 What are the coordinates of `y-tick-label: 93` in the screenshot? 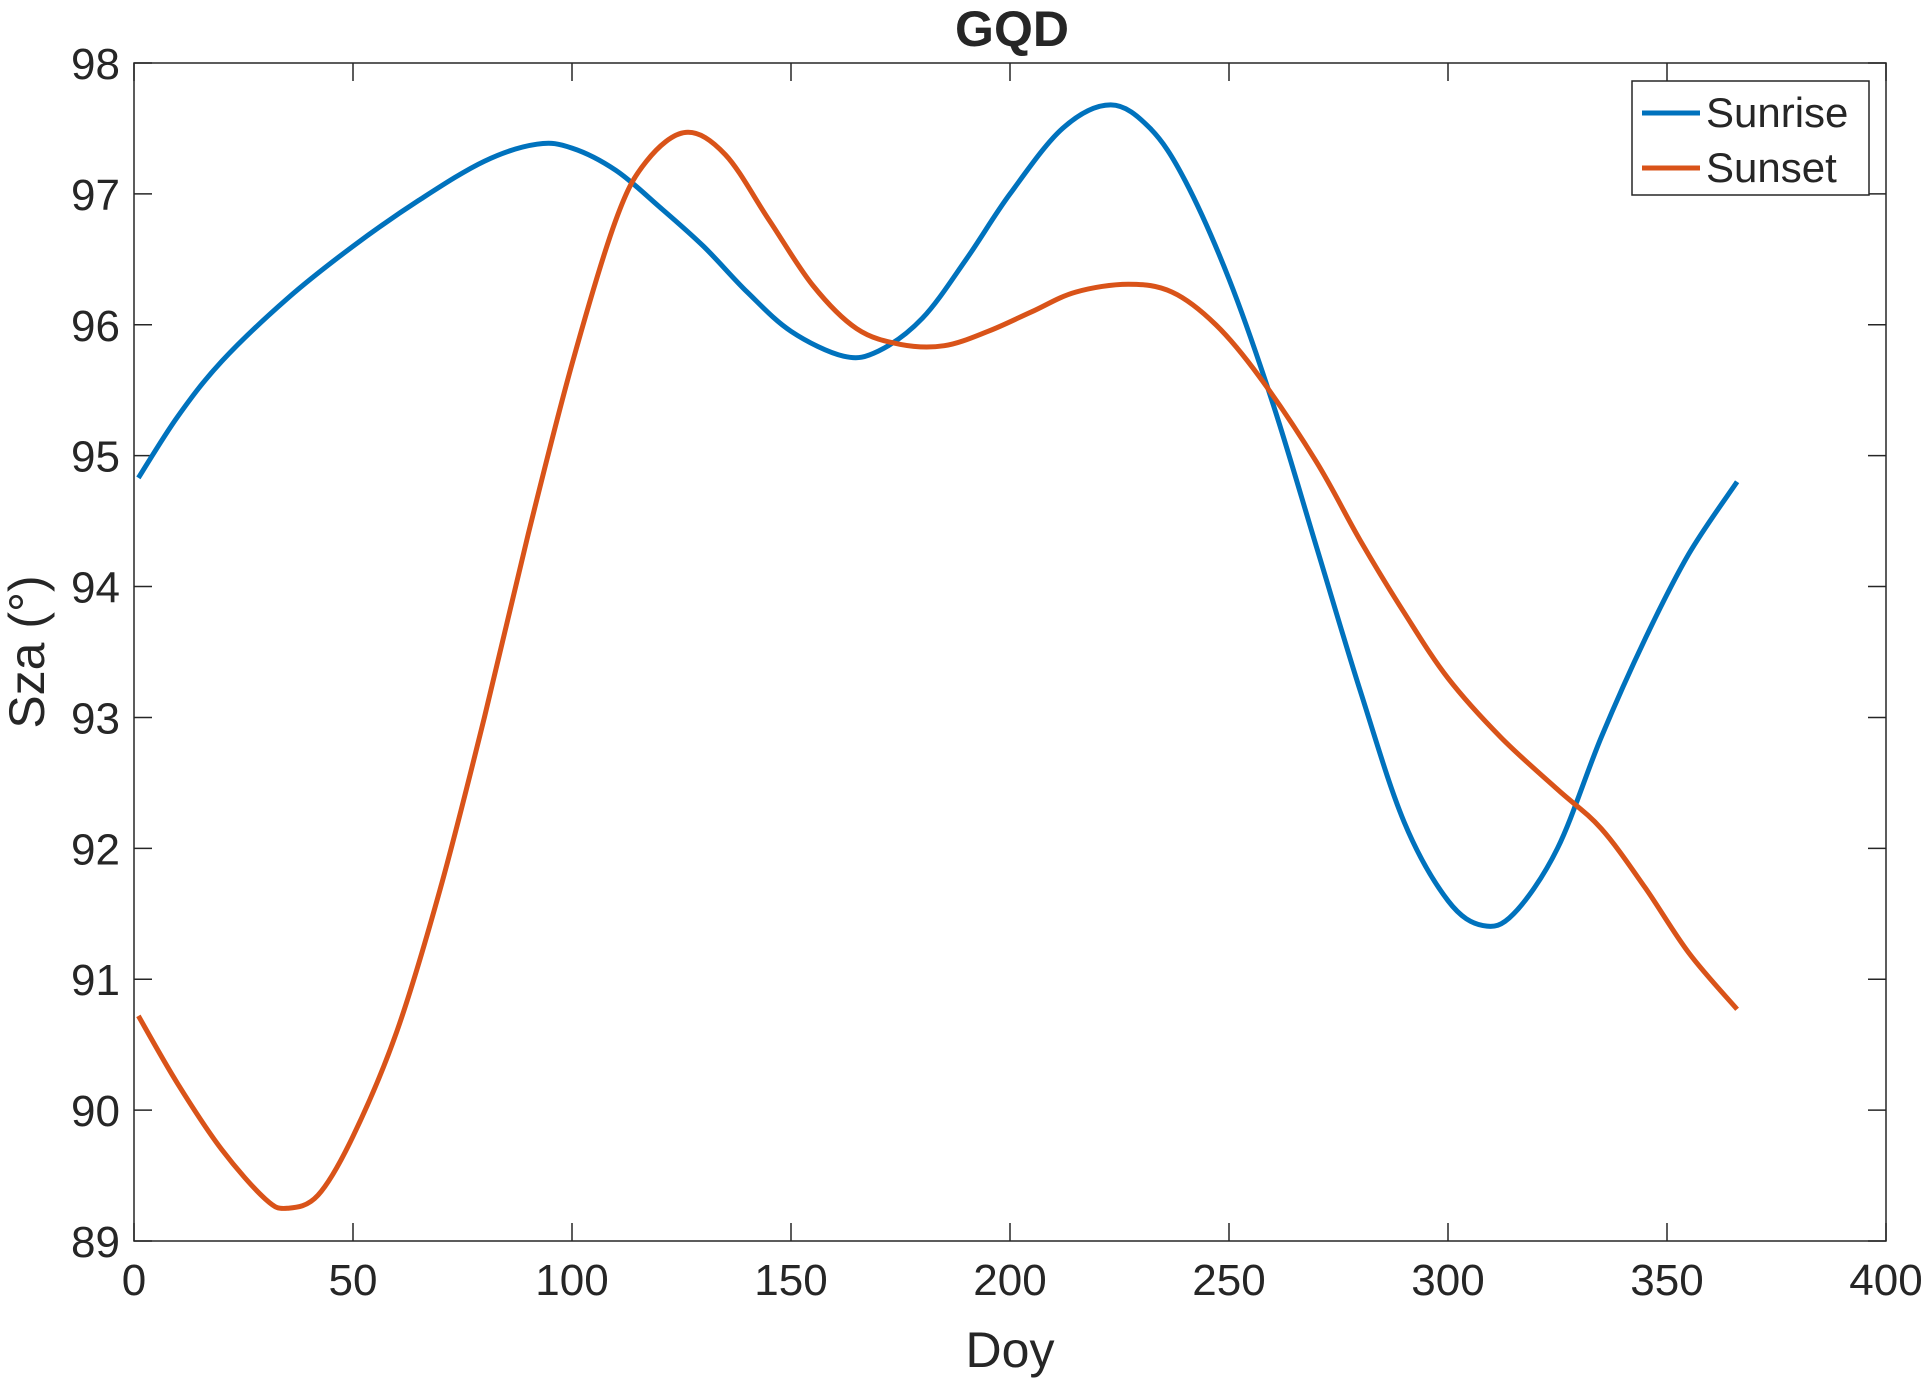 It's located at (95, 718).